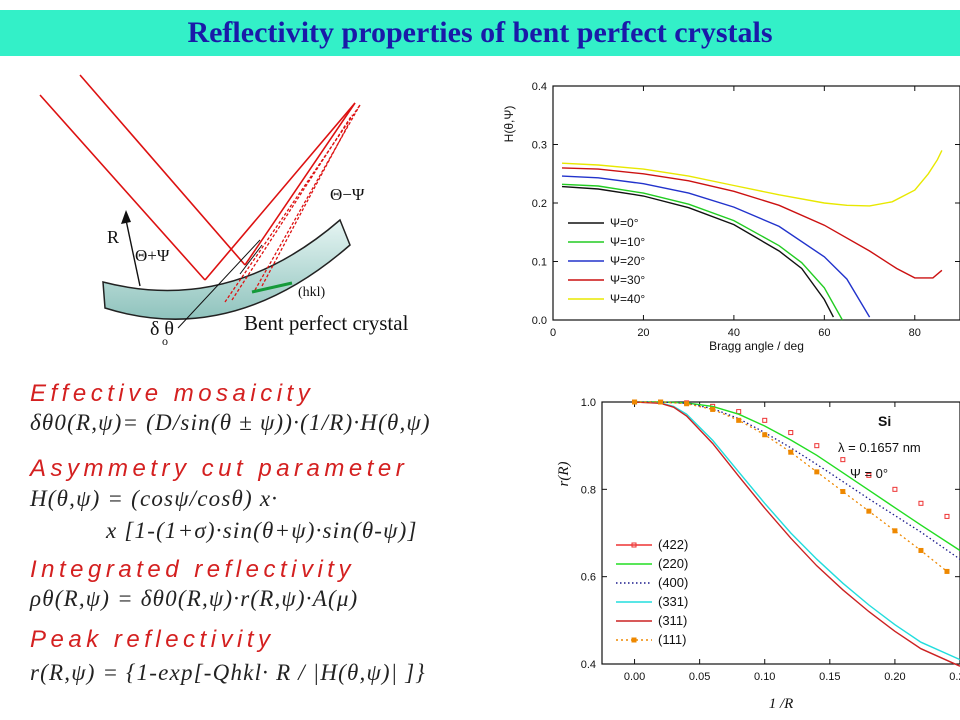 The height and width of the screenshot is (720, 960). What do you see at coordinates (884, 421) in the screenshot?
I see `annotation-element: Si` at bounding box center [884, 421].